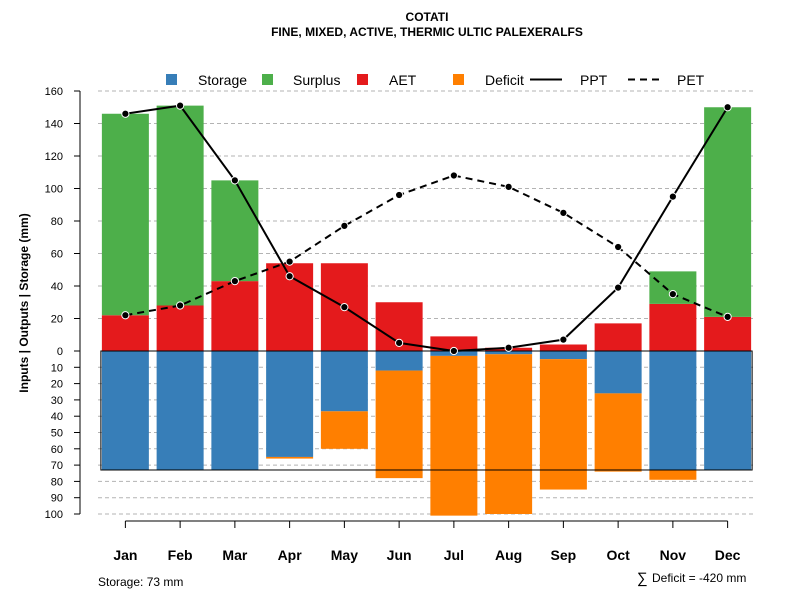 The width and height of the screenshot is (800, 600). What do you see at coordinates (427, 17) in the screenshot?
I see `chart-title: COTATI` at bounding box center [427, 17].